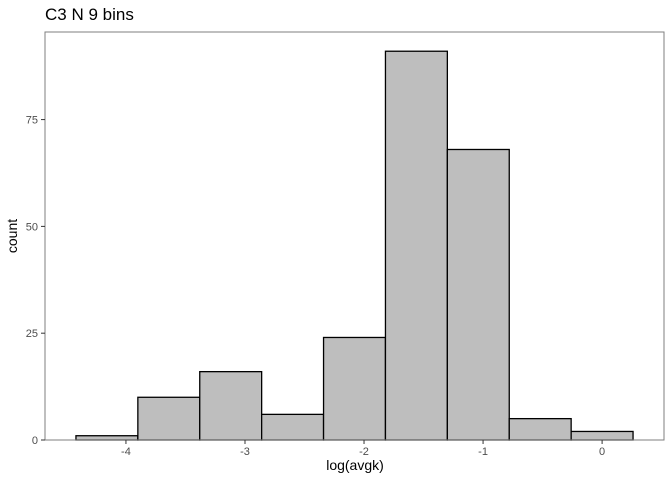 The height and width of the screenshot is (480, 672). What do you see at coordinates (32, 121) in the screenshot?
I see `y-tick-label: 75` at bounding box center [32, 121].